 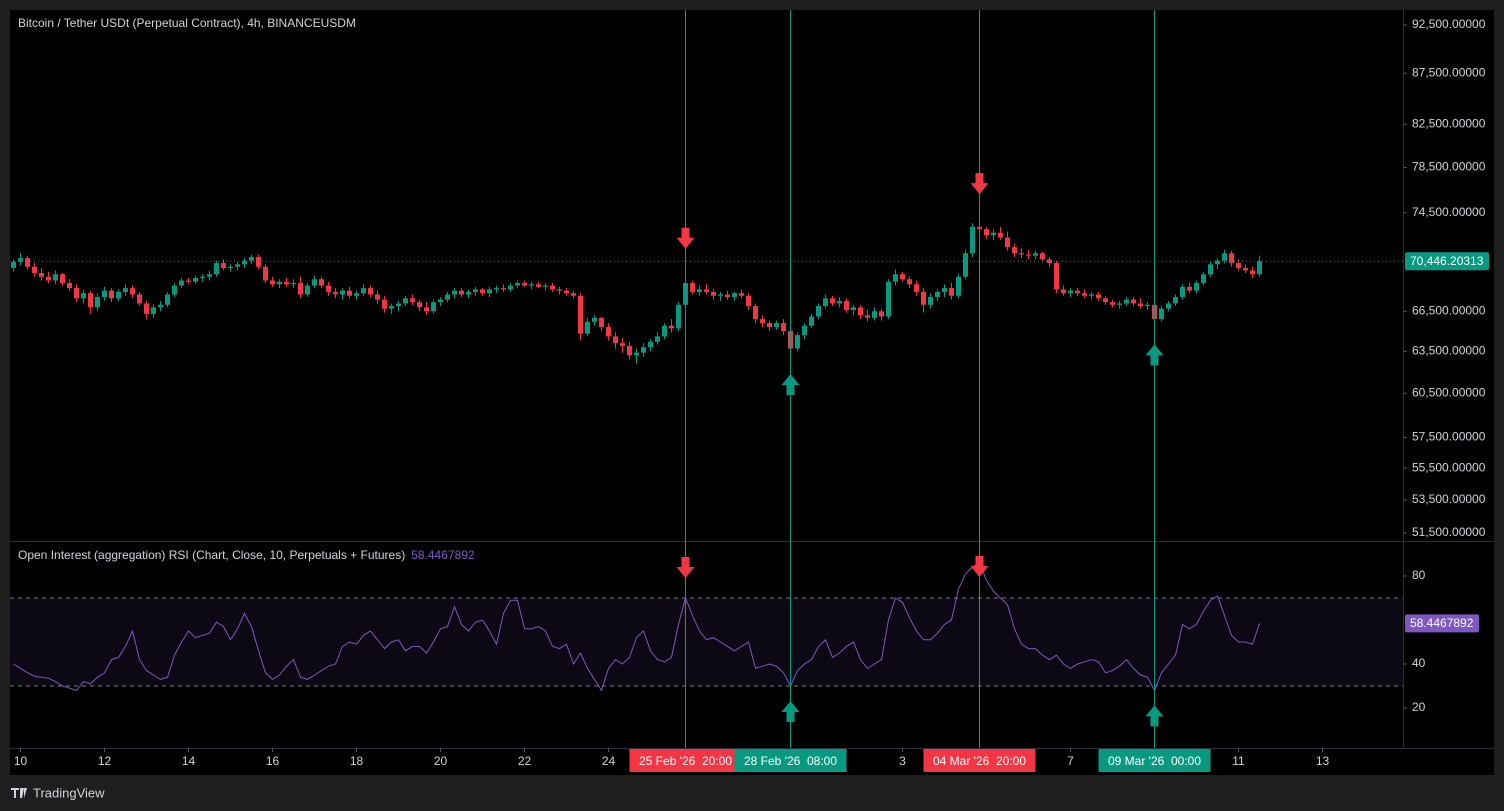 What do you see at coordinates (189, 761) in the screenshot?
I see `x-tick-label: 14` at bounding box center [189, 761].